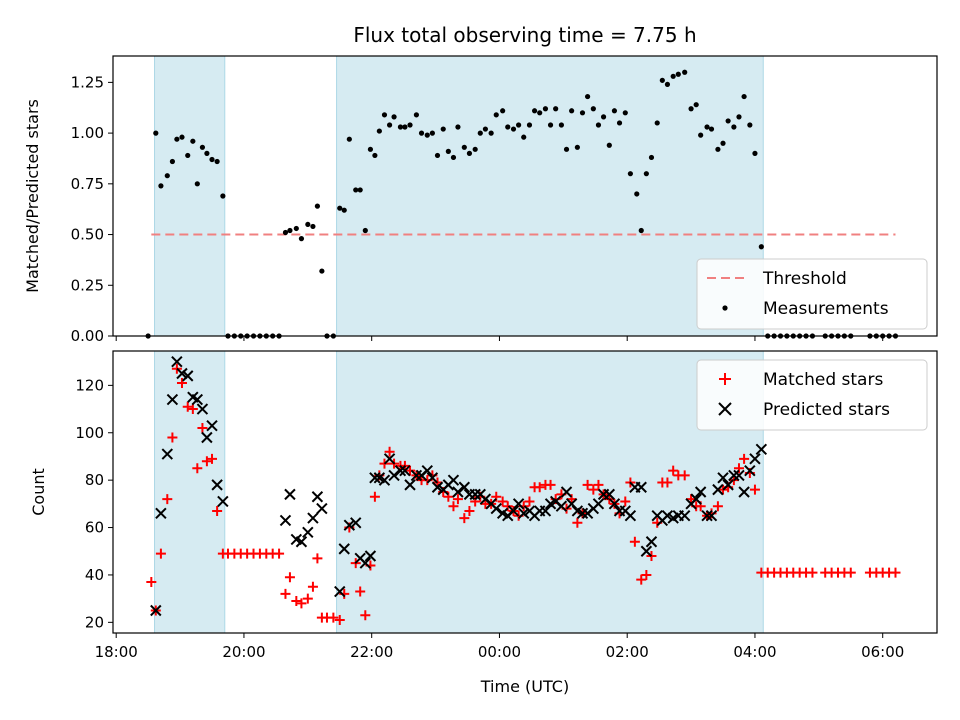 The image size is (960, 720). What do you see at coordinates (87, 336) in the screenshot?
I see `y-tick-label: 0.00` at bounding box center [87, 336].